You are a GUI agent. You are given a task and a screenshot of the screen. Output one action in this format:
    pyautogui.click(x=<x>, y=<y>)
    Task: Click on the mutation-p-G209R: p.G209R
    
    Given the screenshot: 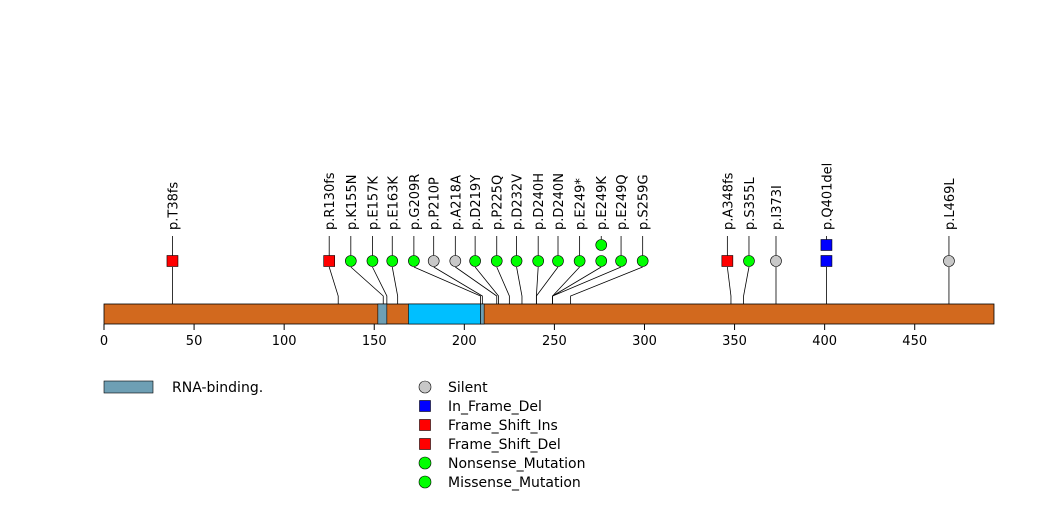 What is the action you would take?
    pyautogui.click(x=444, y=239)
    